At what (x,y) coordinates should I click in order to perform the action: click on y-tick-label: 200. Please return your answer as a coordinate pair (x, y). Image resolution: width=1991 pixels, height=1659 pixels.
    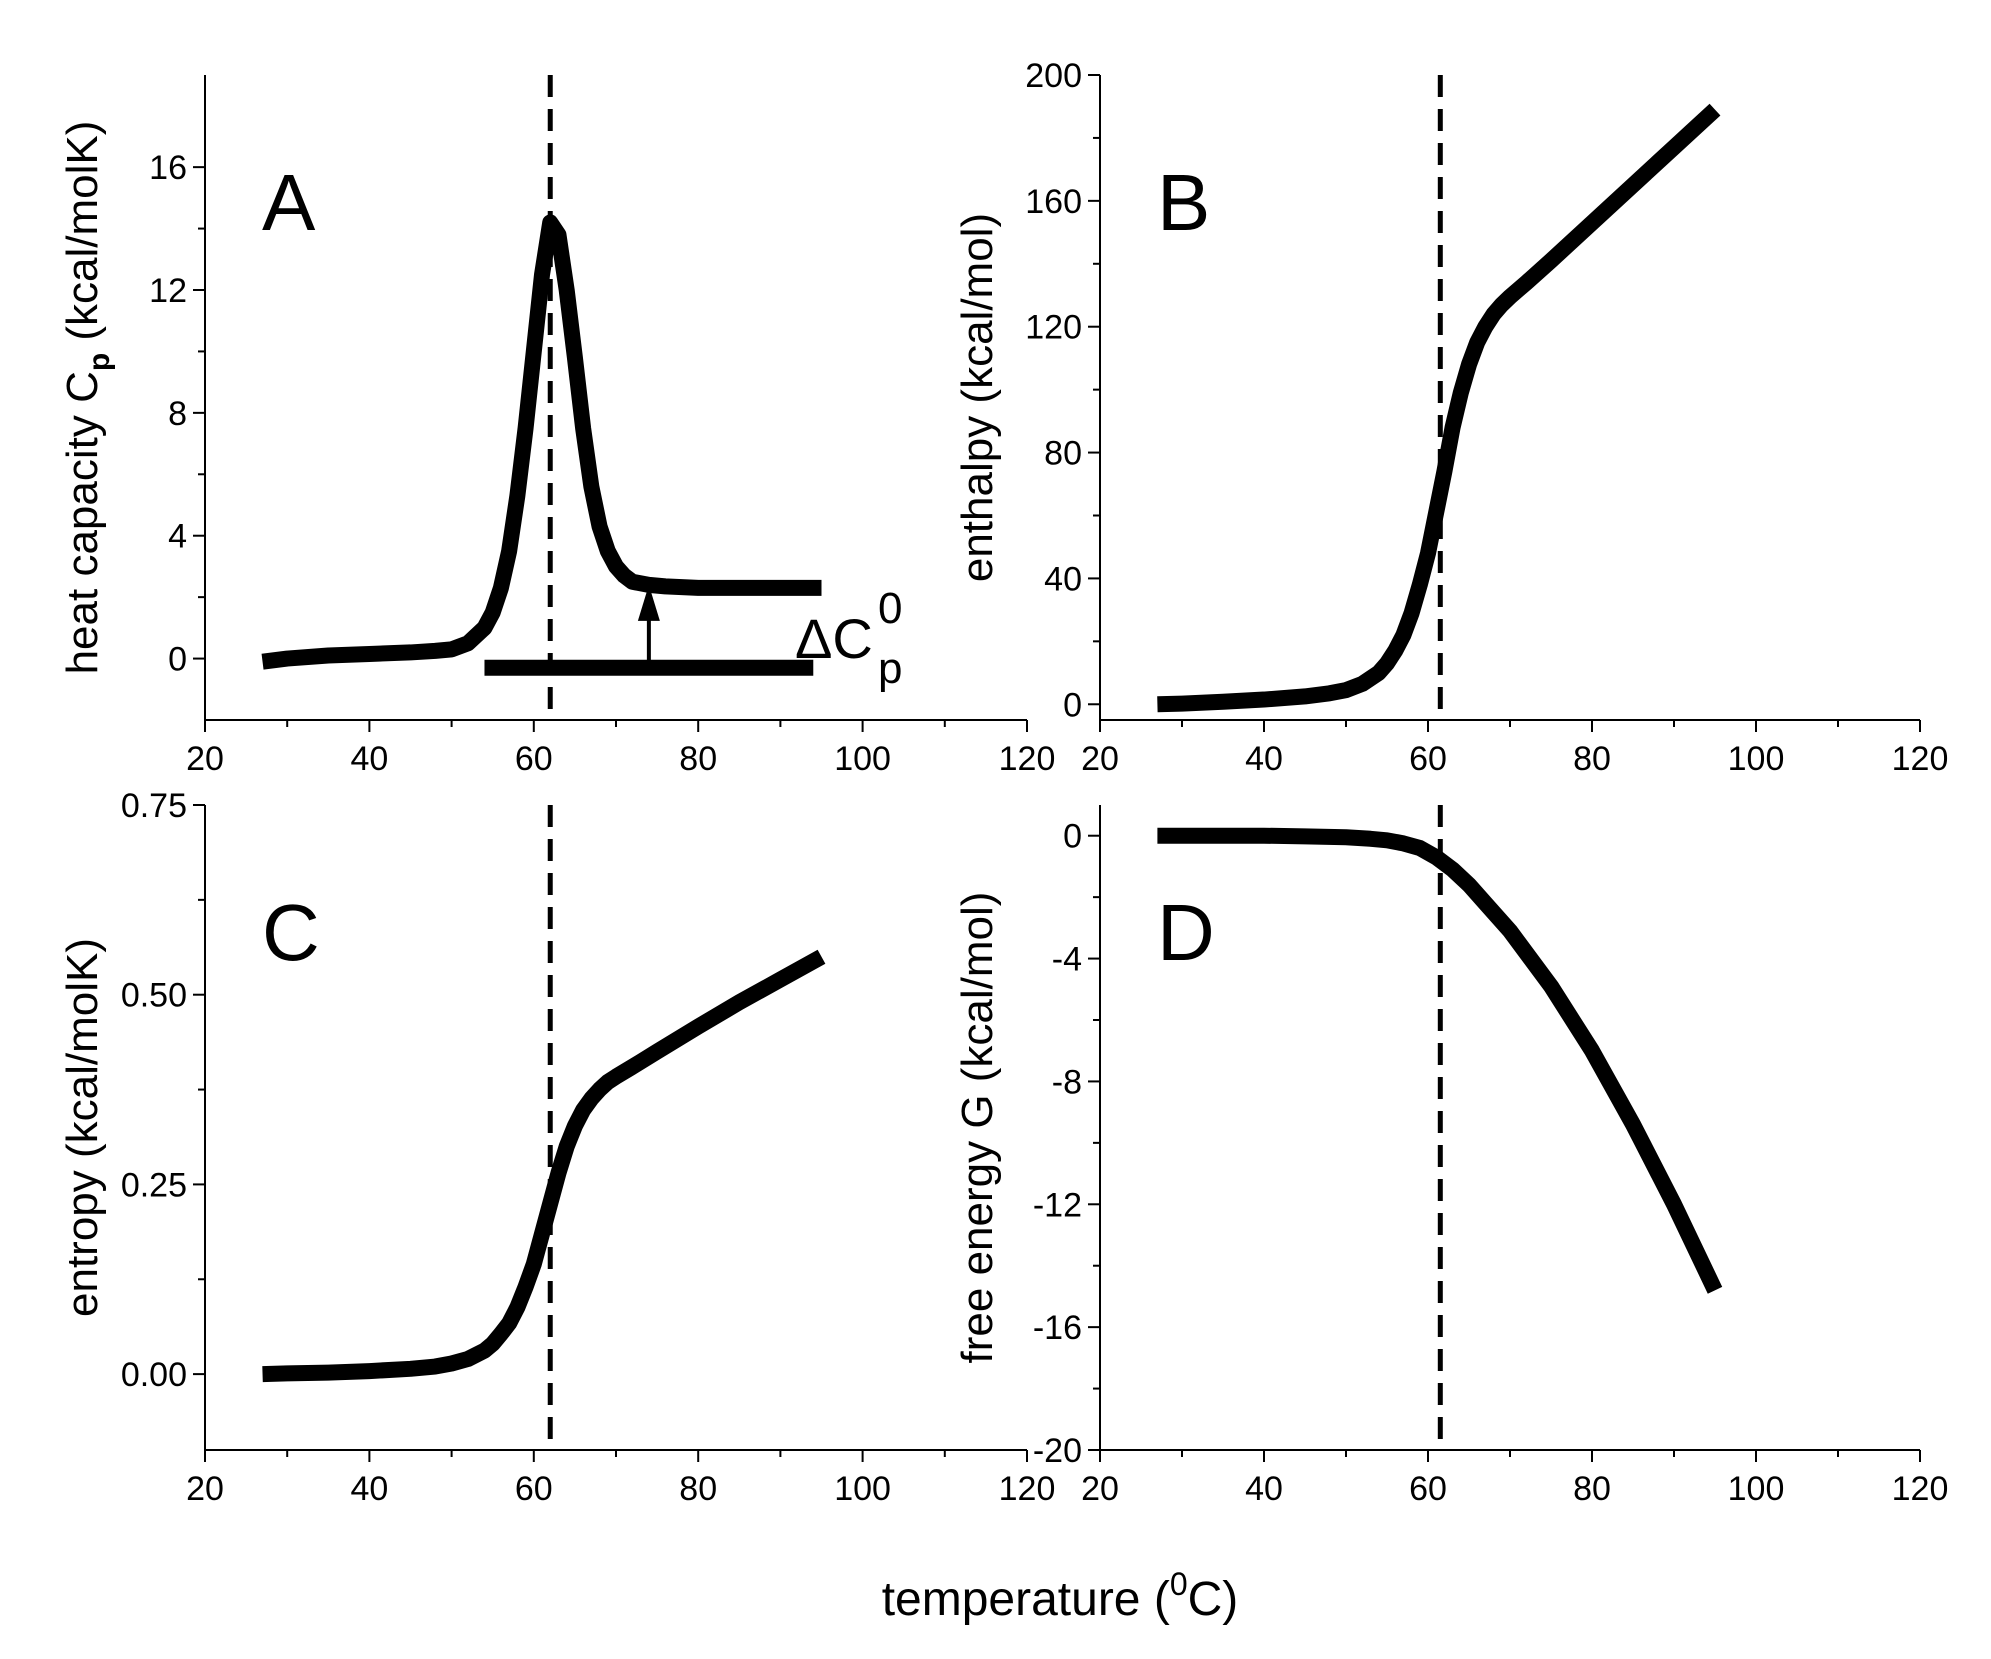
    Looking at the image, I should click on (1053, 76).